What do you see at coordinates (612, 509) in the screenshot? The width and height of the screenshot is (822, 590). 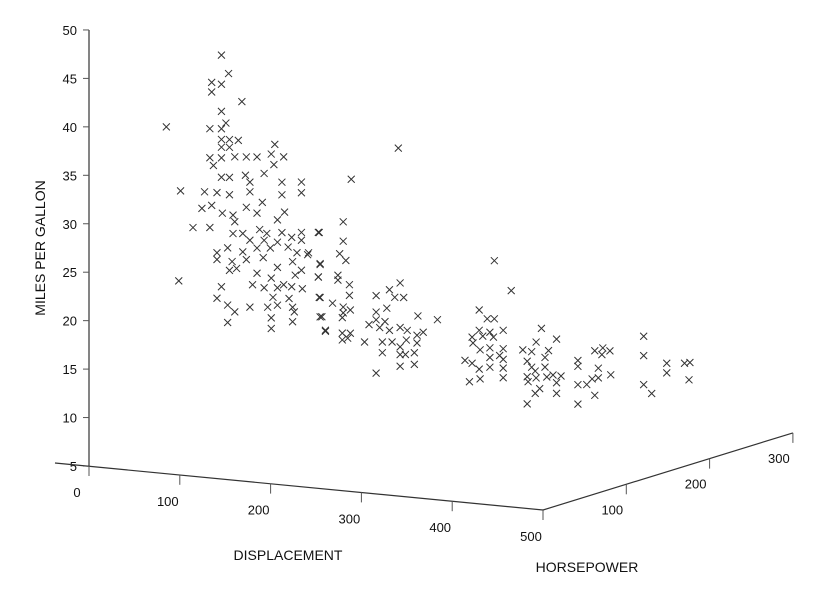 I see `y-tick-label: 100` at bounding box center [612, 509].